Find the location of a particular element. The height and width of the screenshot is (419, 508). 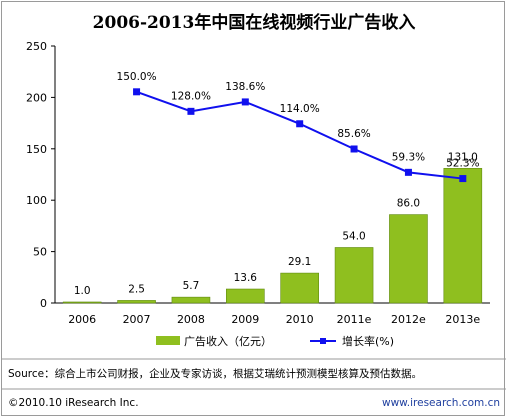

growth-value-label: 59.3% is located at coordinates (408, 157).